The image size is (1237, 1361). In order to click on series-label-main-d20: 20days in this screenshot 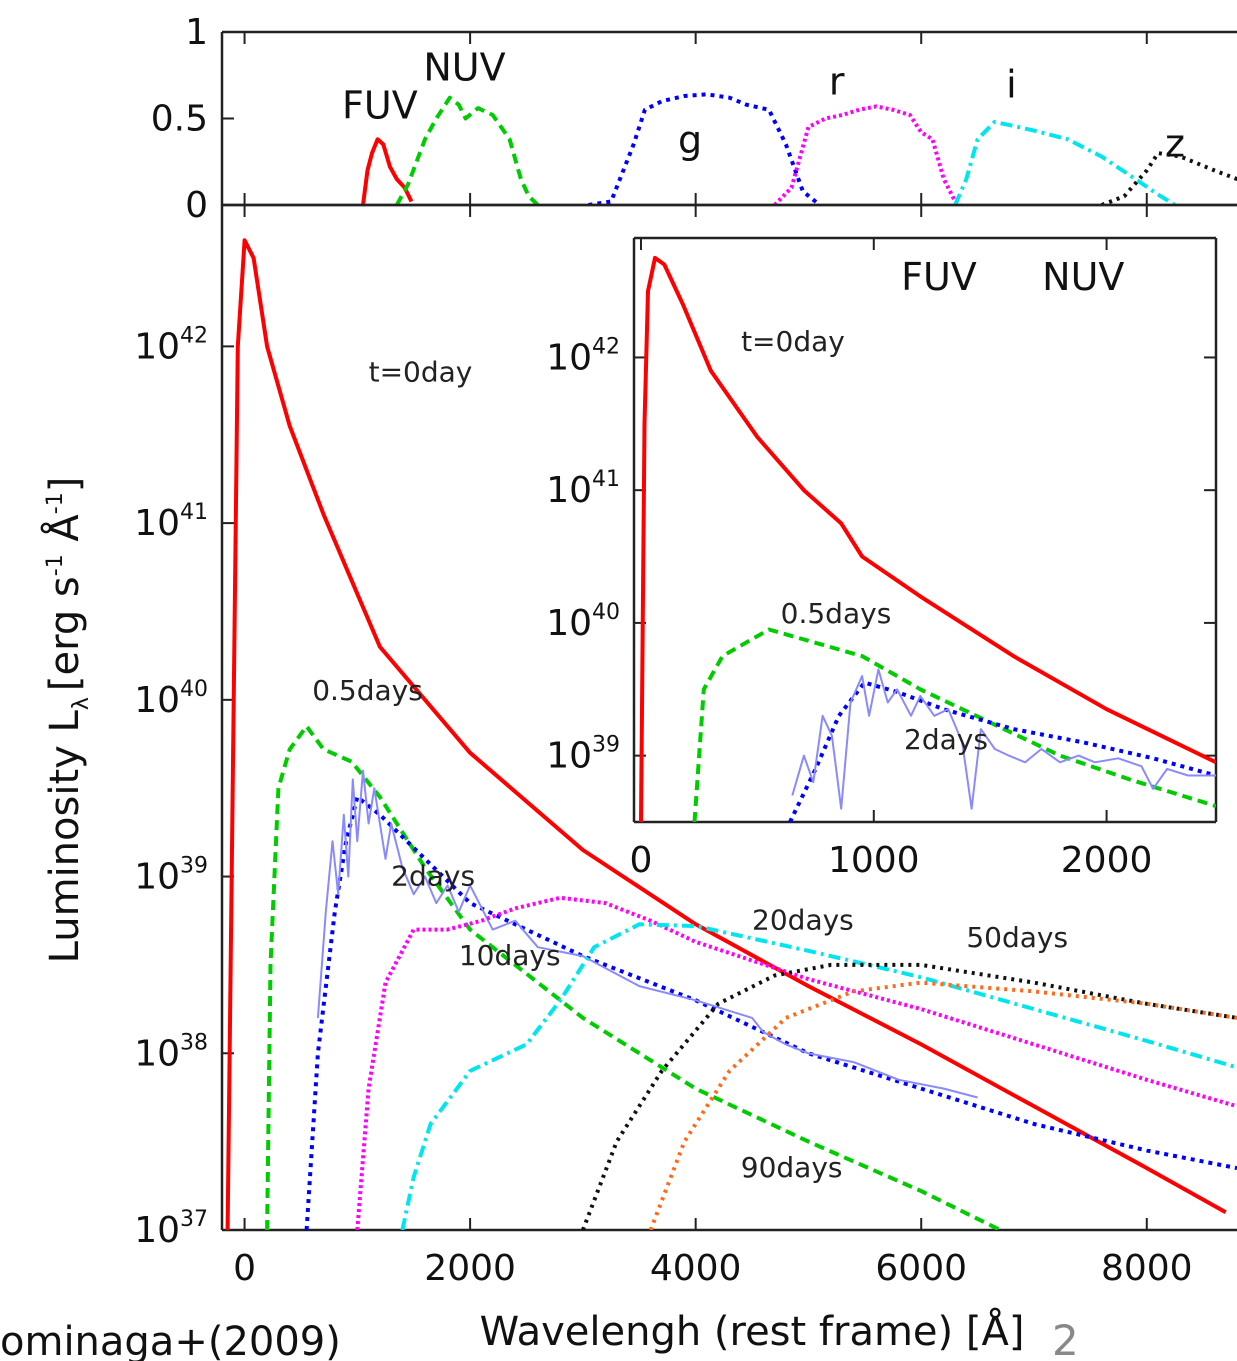, I will do `click(803, 920)`.